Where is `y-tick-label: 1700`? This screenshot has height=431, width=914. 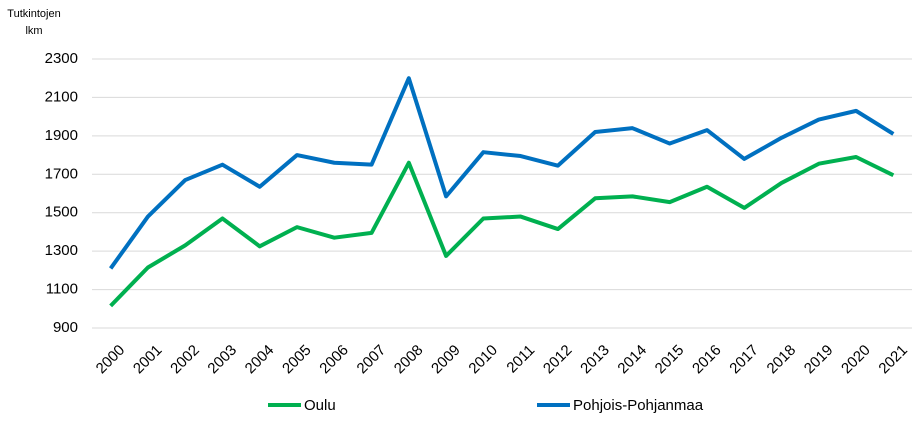
y-tick-label: 1700 is located at coordinates (61, 173).